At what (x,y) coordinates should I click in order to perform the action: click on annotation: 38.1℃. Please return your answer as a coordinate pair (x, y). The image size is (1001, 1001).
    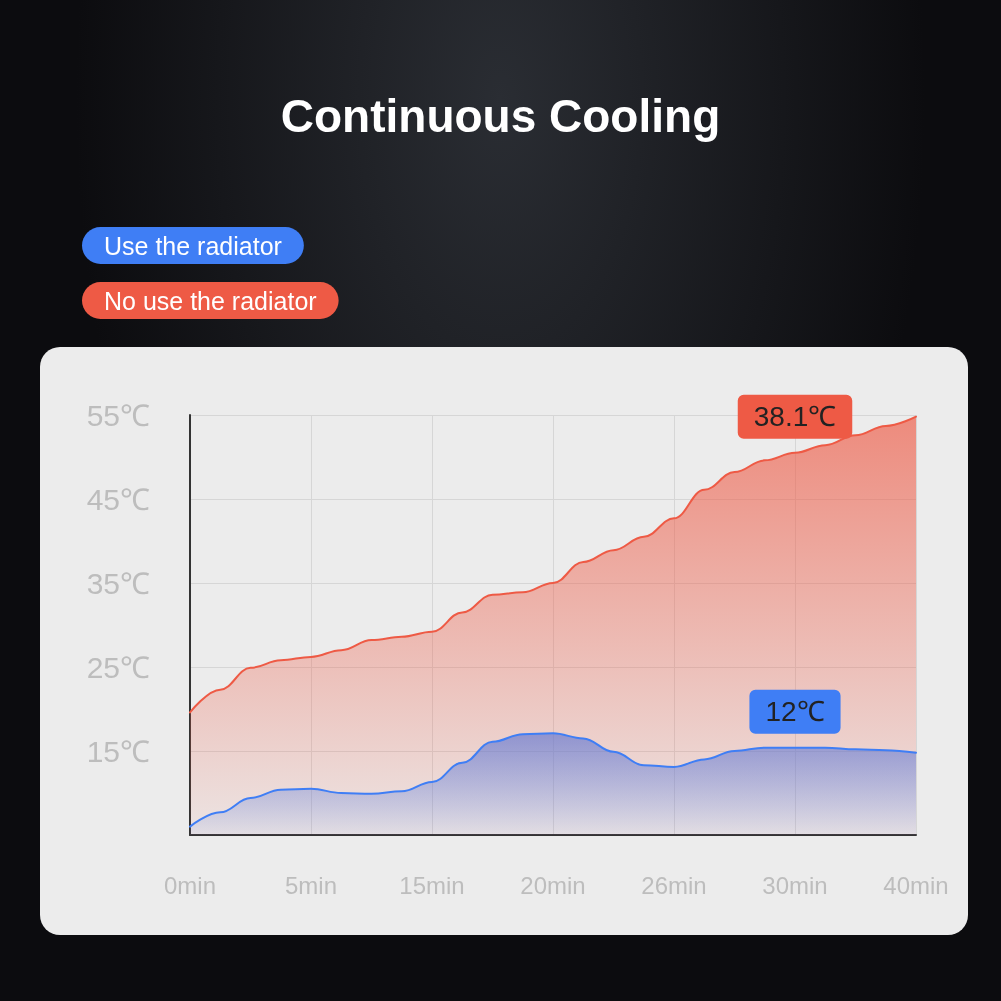
    Looking at the image, I should click on (795, 417).